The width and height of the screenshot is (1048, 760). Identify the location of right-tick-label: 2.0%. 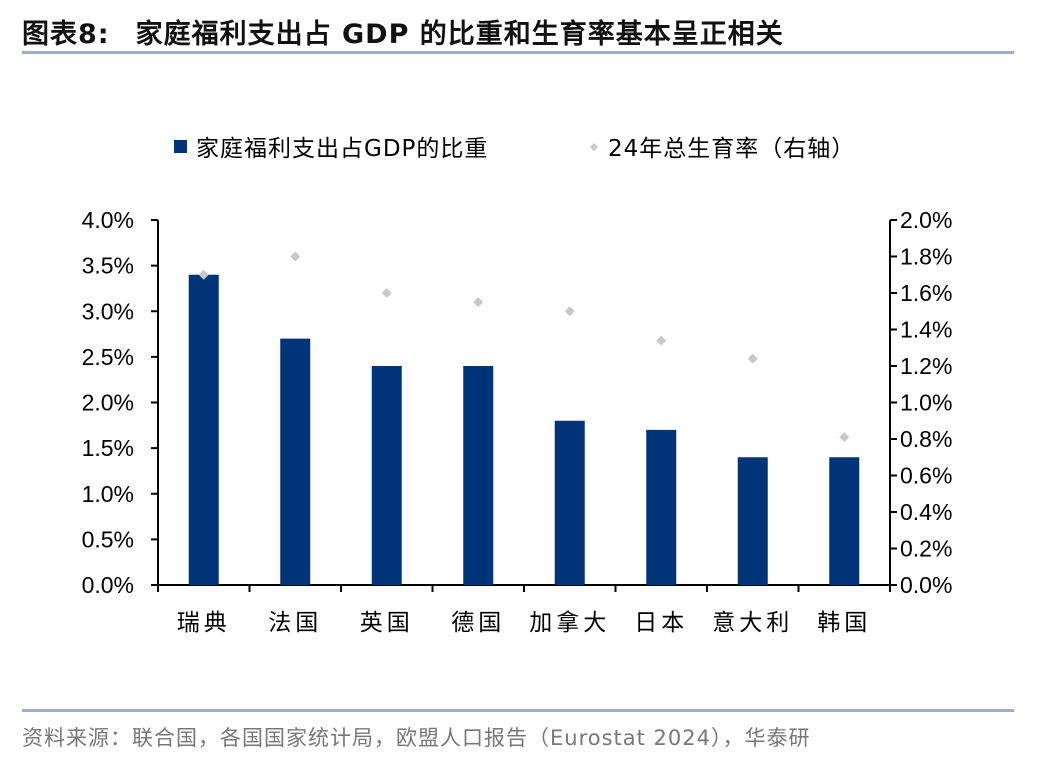
(926, 220).